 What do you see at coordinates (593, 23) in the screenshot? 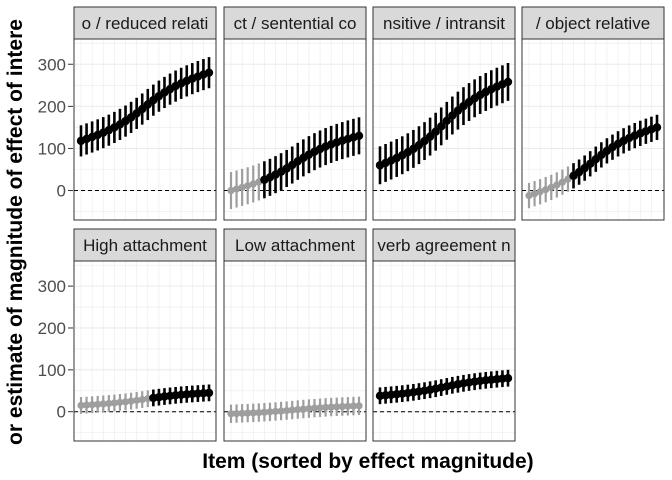
I see `facet-strip-label: / object relative` at bounding box center [593, 23].